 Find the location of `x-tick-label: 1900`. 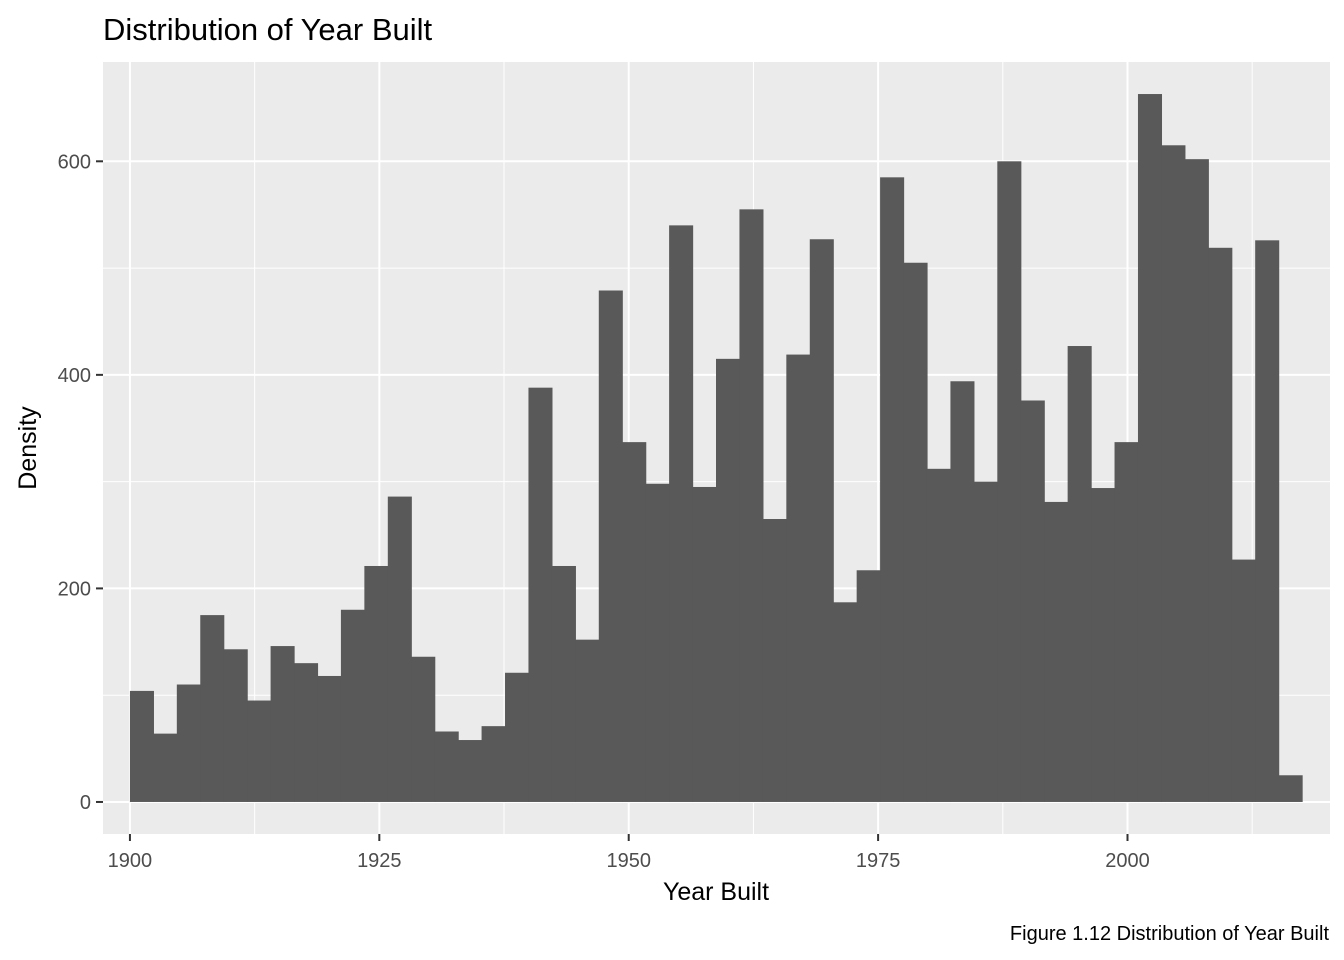

x-tick-label: 1900 is located at coordinates (130, 861).